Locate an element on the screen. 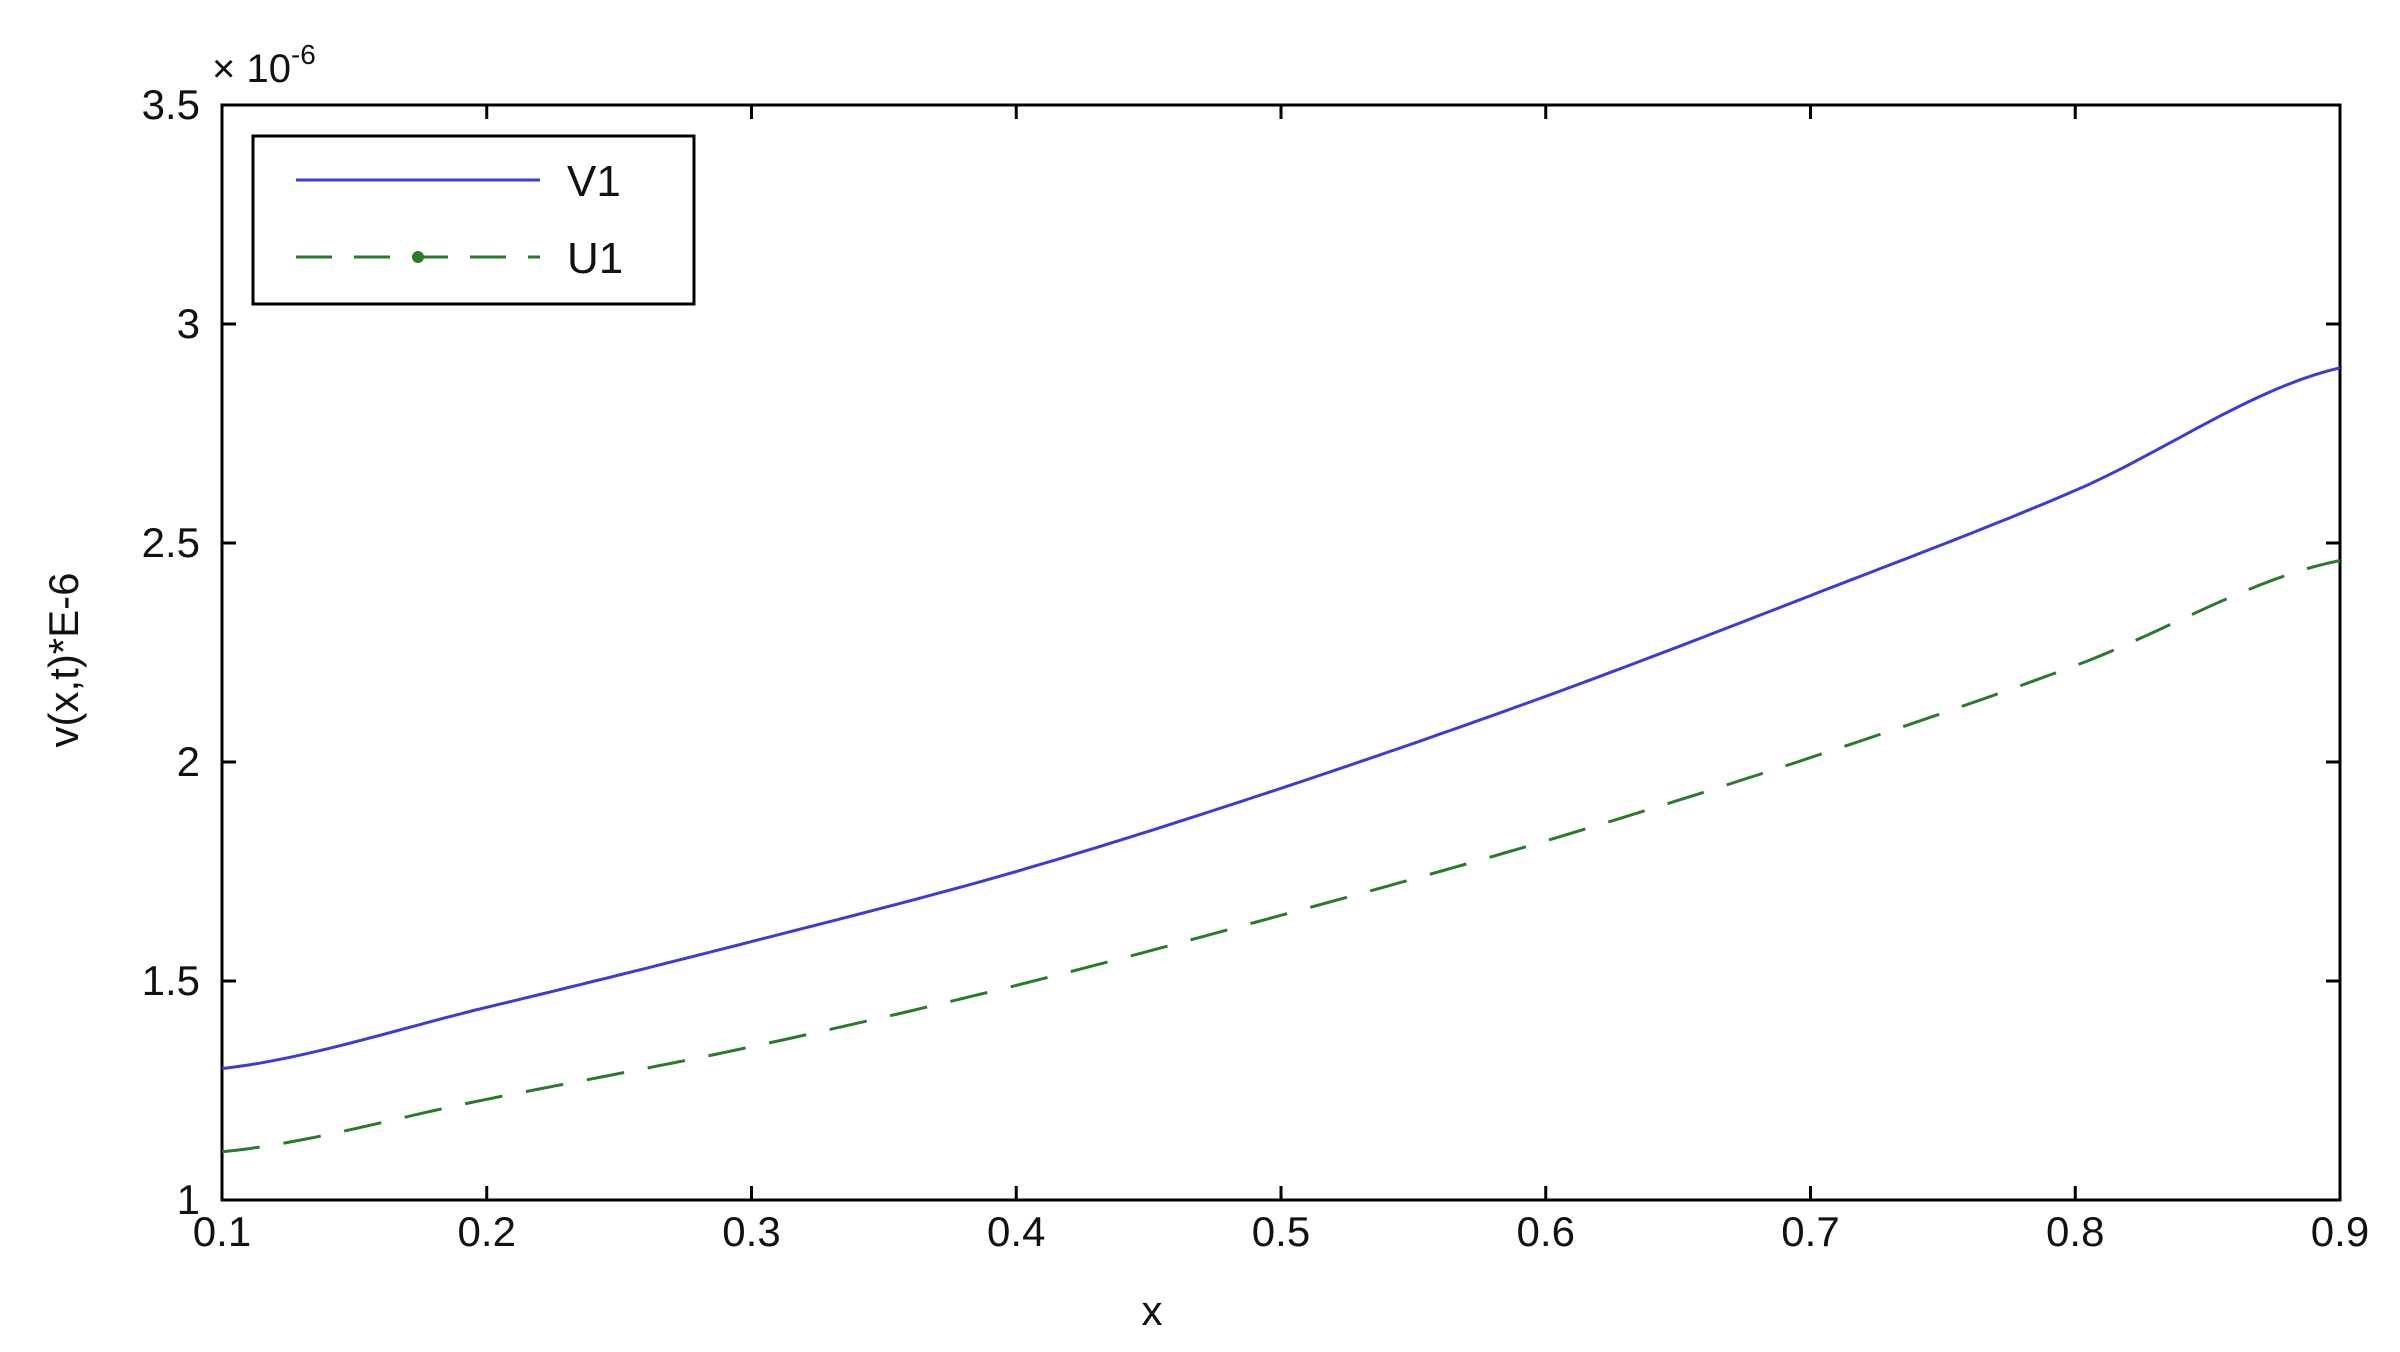  y-tick-label: 1.5 is located at coordinates (171, 980).